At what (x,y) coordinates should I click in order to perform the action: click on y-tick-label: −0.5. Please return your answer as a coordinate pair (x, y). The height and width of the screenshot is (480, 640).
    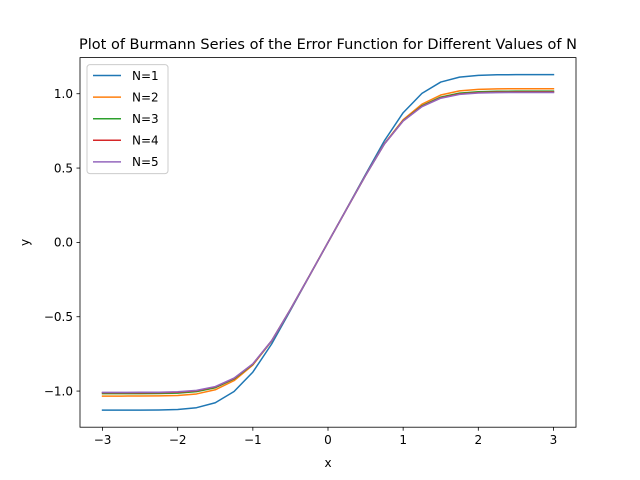
    Looking at the image, I should click on (58, 317).